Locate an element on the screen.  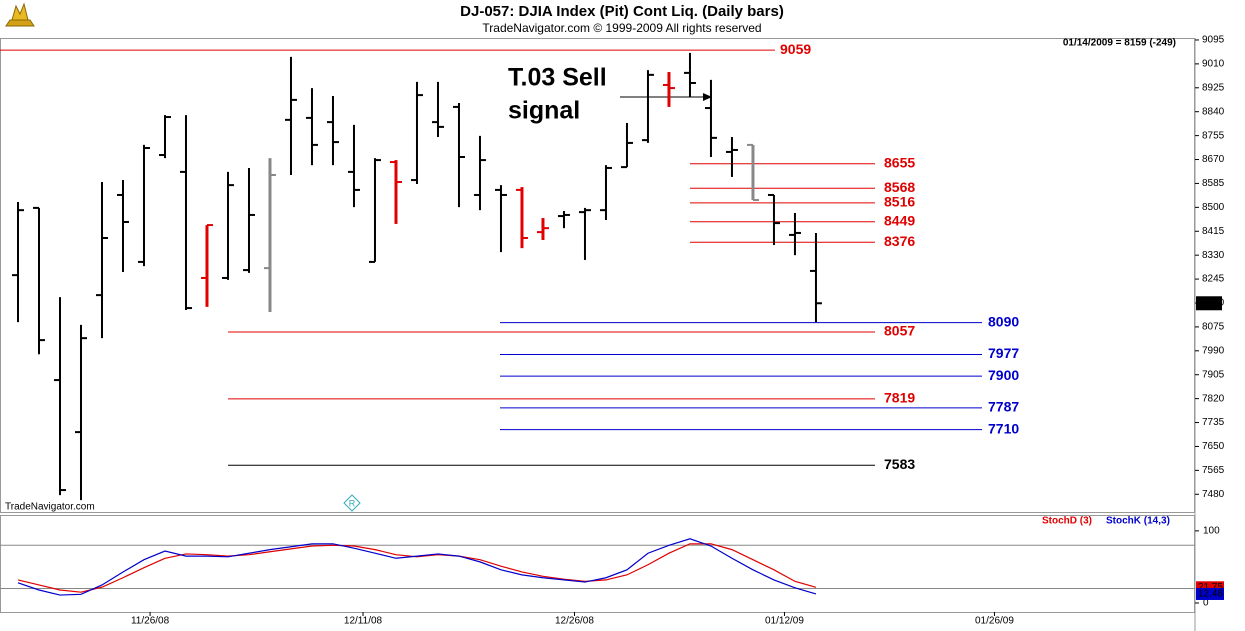
level-label: 7583 is located at coordinates (899, 464).